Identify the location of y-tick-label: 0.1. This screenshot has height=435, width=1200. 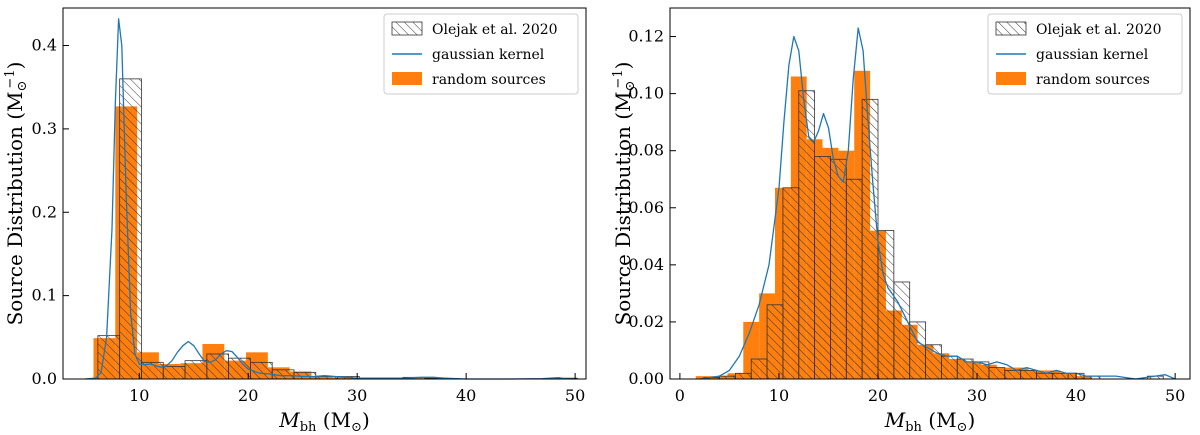
(44, 295).